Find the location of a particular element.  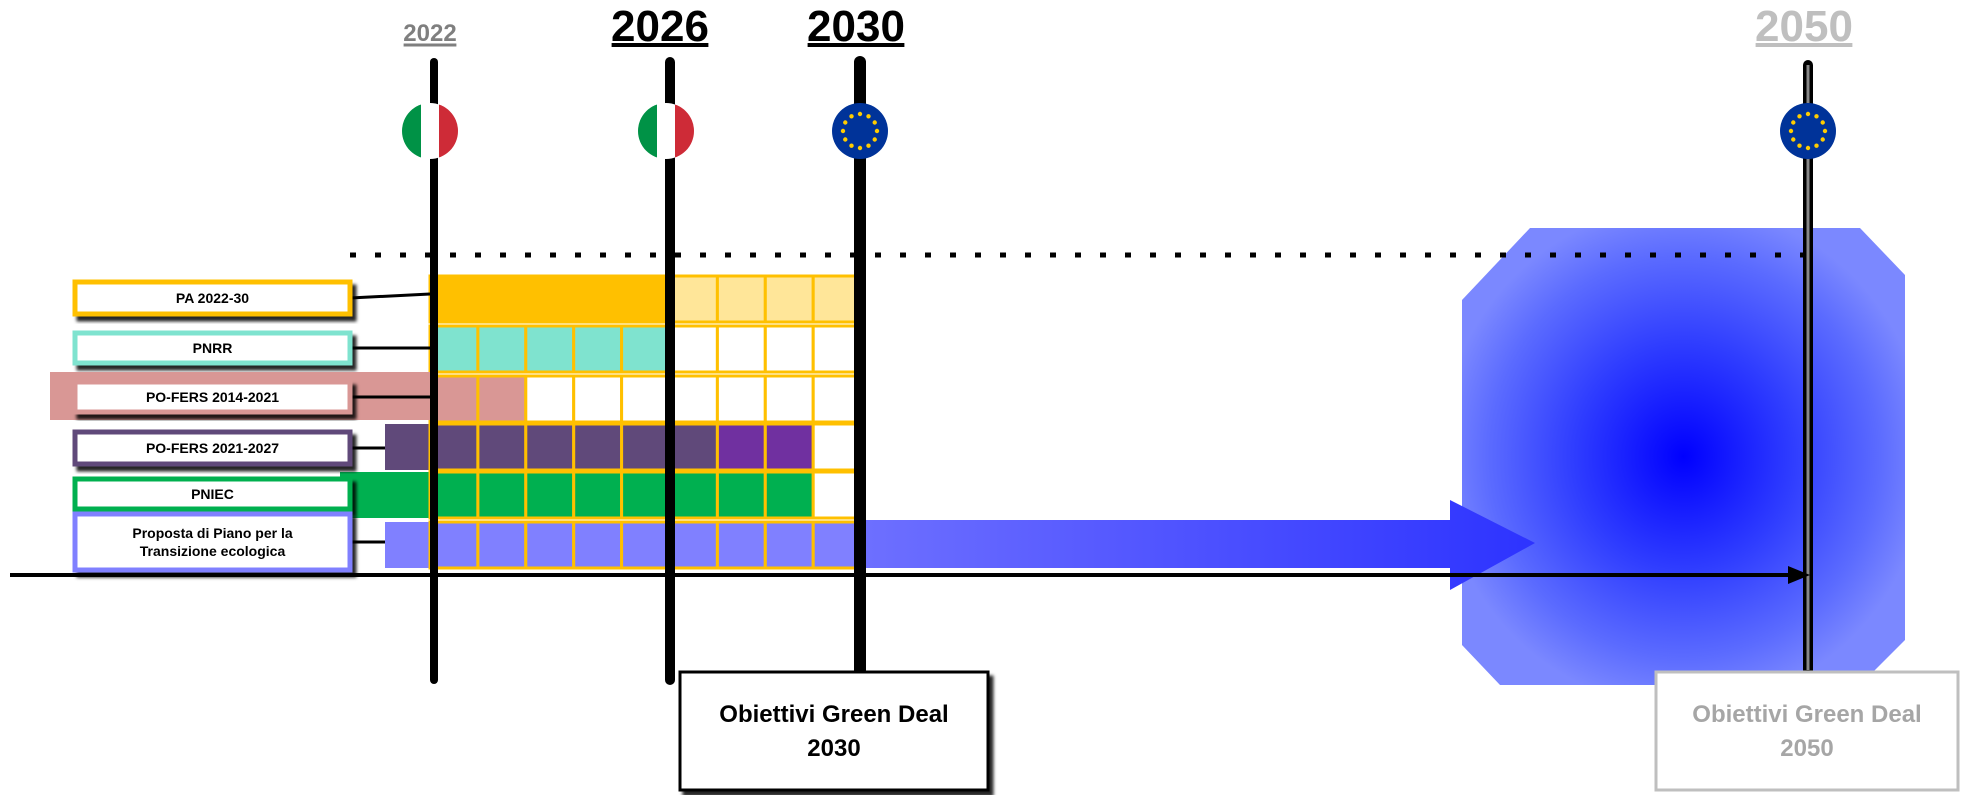

year-heading-2050: 2050 is located at coordinates (1804, 26).